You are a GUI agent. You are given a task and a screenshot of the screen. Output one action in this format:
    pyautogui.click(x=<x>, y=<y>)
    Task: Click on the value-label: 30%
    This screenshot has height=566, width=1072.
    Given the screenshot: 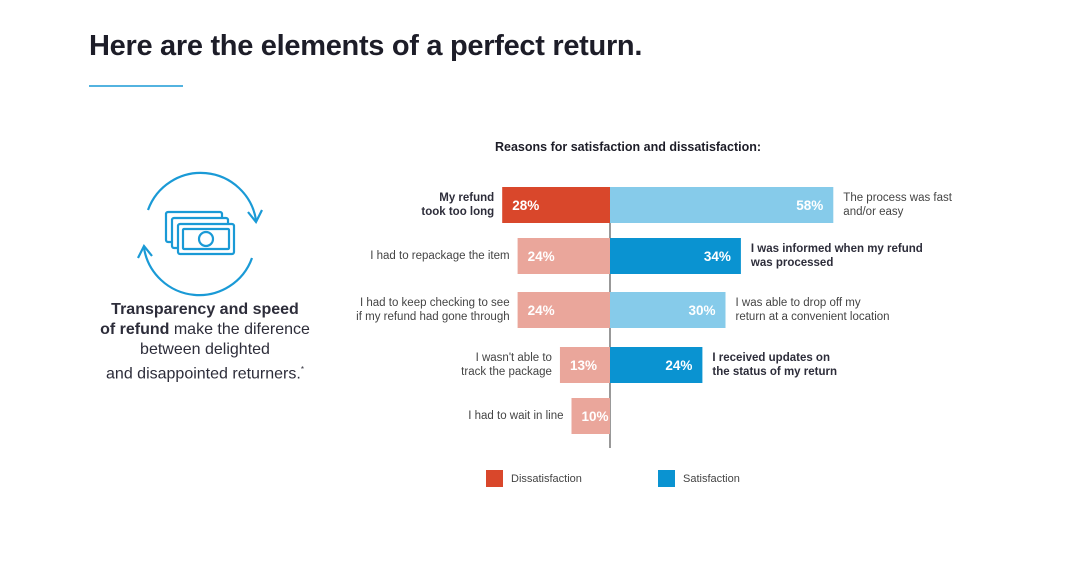 What is the action you would take?
    pyautogui.click(x=701, y=310)
    